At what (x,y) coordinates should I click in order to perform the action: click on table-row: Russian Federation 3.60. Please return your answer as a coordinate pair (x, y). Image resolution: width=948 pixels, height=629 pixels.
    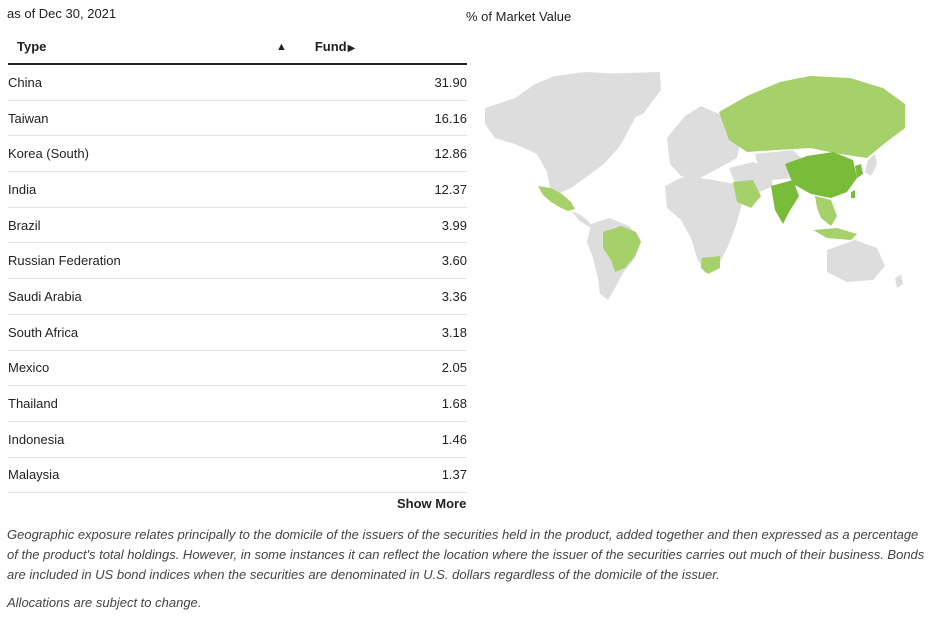
    Looking at the image, I should click on (237, 261).